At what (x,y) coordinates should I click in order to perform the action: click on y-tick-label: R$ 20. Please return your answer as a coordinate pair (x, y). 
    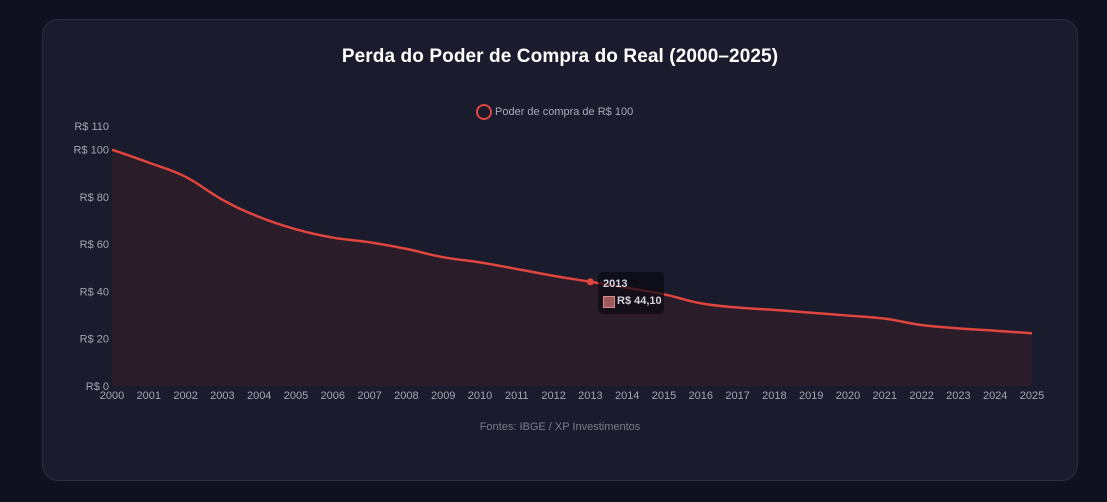
    Looking at the image, I should click on (94, 340).